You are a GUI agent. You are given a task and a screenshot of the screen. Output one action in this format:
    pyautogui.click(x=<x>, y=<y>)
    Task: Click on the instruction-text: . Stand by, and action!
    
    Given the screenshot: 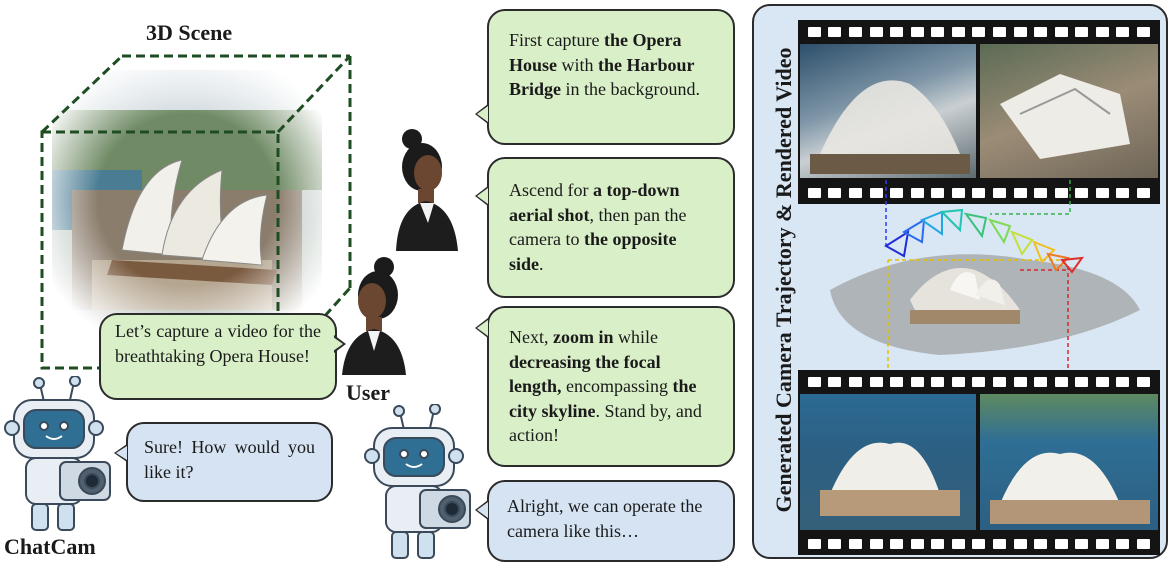 What is the action you would take?
    pyautogui.click(x=605, y=423)
    